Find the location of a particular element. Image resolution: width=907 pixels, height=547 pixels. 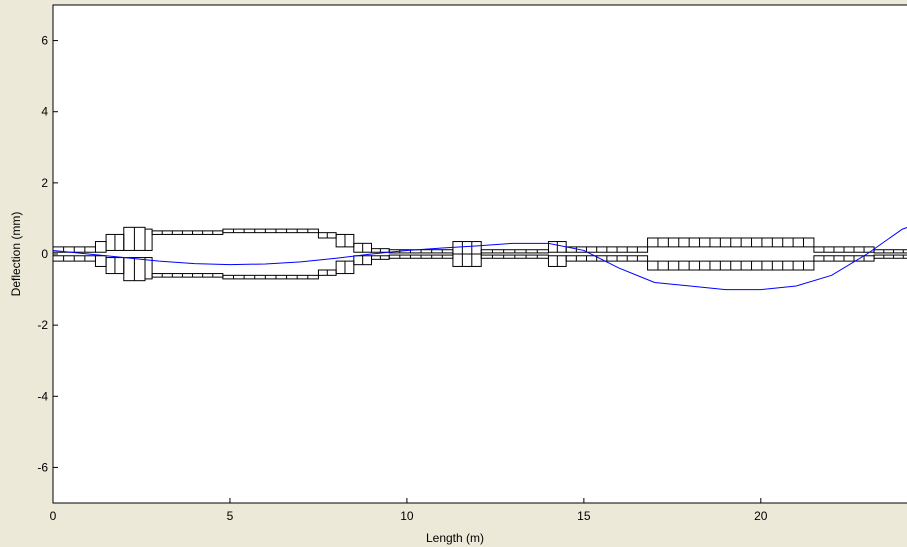

y-tick-label: -4 is located at coordinates (42, 396).